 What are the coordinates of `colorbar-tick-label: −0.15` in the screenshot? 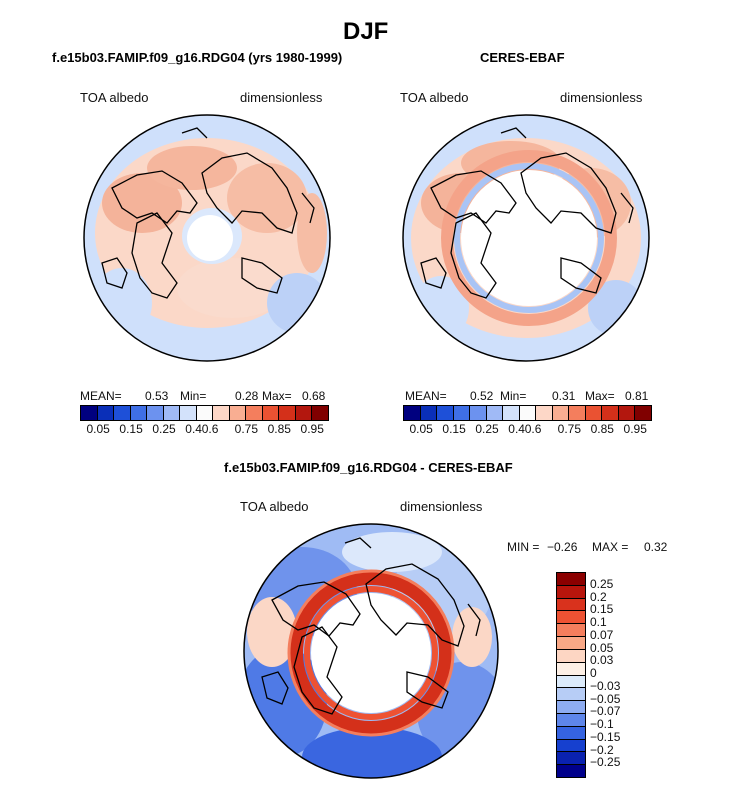 It's located at (605, 736).